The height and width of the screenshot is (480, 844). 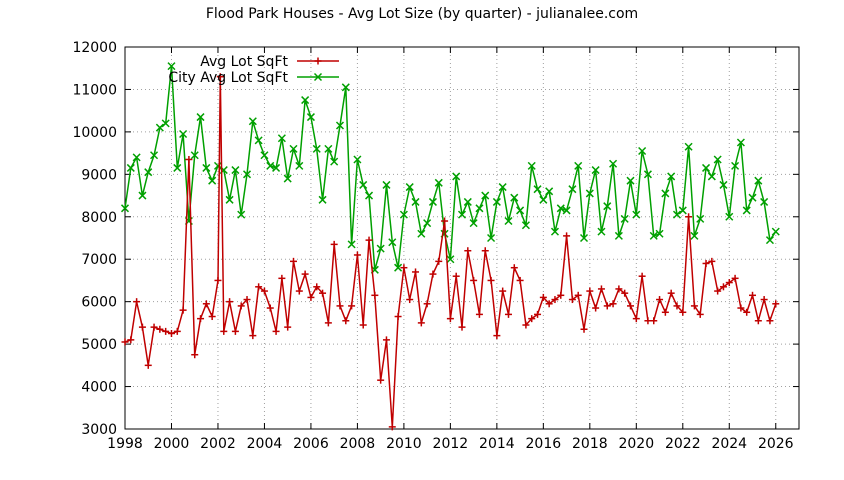 What do you see at coordinates (172, 444) in the screenshot?
I see `x-tick-label: 2000` at bounding box center [172, 444].